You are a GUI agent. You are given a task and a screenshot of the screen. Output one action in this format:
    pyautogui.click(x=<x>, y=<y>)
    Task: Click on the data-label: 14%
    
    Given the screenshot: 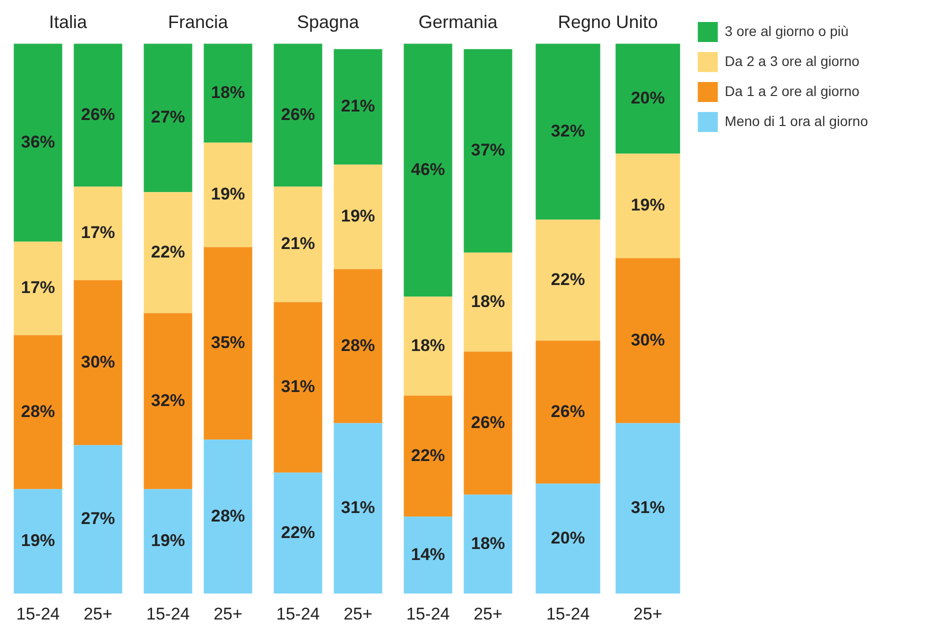 What is the action you would take?
    pyautogui.click(x=428, y=554)
    